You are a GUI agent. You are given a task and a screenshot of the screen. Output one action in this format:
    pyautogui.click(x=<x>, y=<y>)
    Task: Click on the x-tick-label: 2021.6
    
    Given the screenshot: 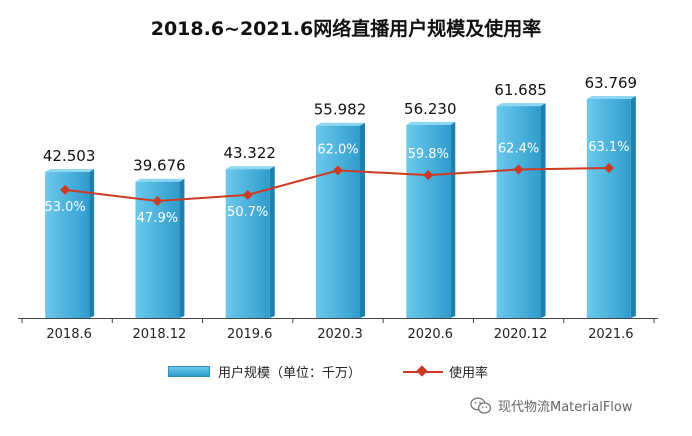 What is the action you would take?
    pyautogui.click(x=611, y=334)
    